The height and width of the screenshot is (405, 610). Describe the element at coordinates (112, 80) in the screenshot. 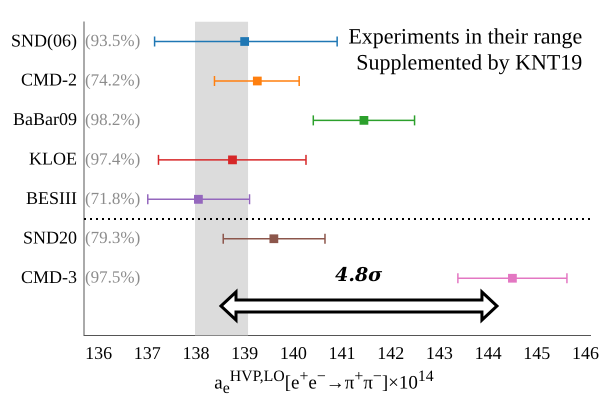

I see `annotation: (74.2%)` at that location.